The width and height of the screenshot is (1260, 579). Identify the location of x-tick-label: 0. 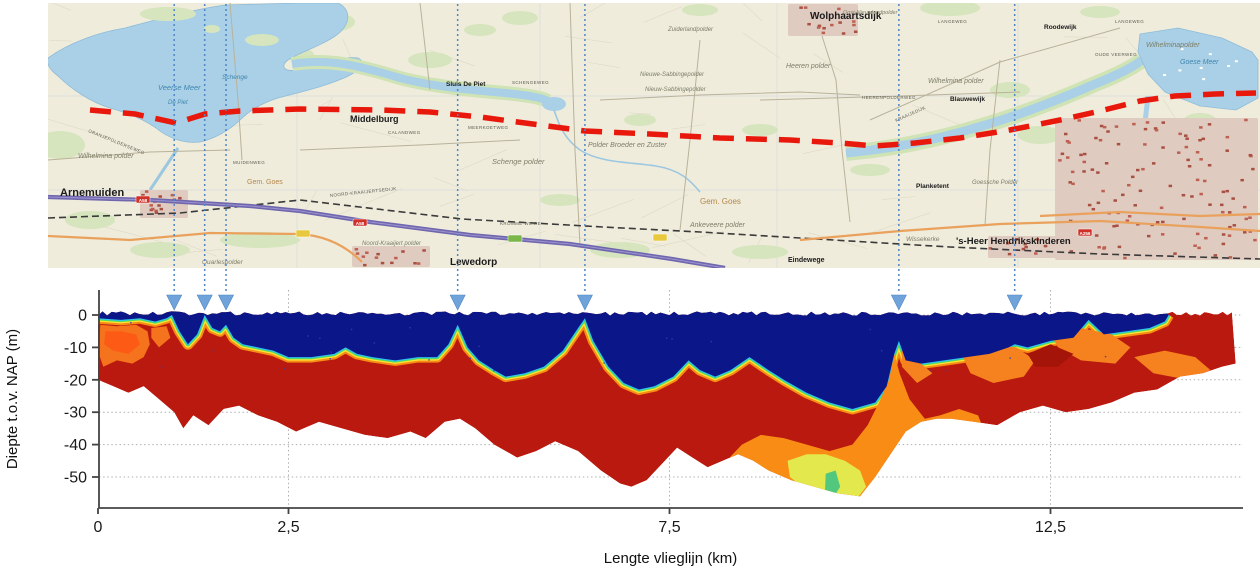
(98, 527).